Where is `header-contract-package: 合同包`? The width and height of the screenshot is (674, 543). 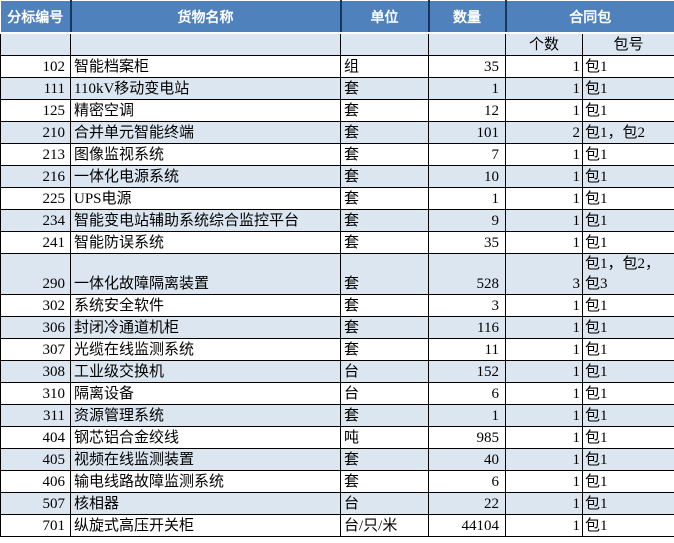 header-contract-package: 合同包 is located at coordinates (589, 17).